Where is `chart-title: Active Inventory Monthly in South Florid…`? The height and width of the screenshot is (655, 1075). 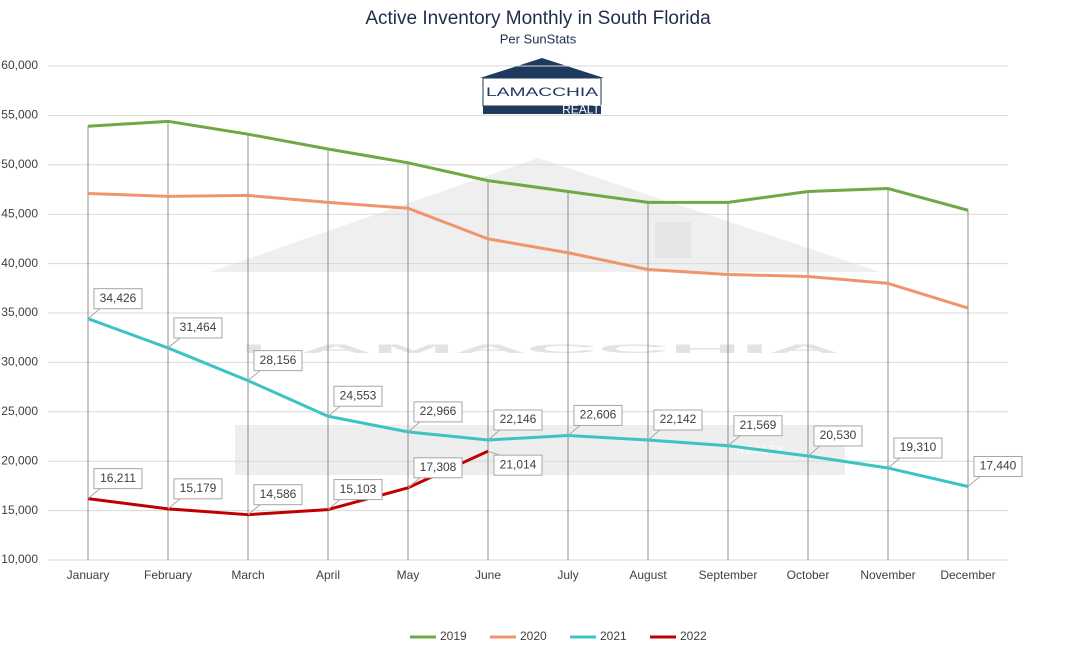
chart-title: Active Inventory Monthly in South Florid… is located at coordinates (538, 18).